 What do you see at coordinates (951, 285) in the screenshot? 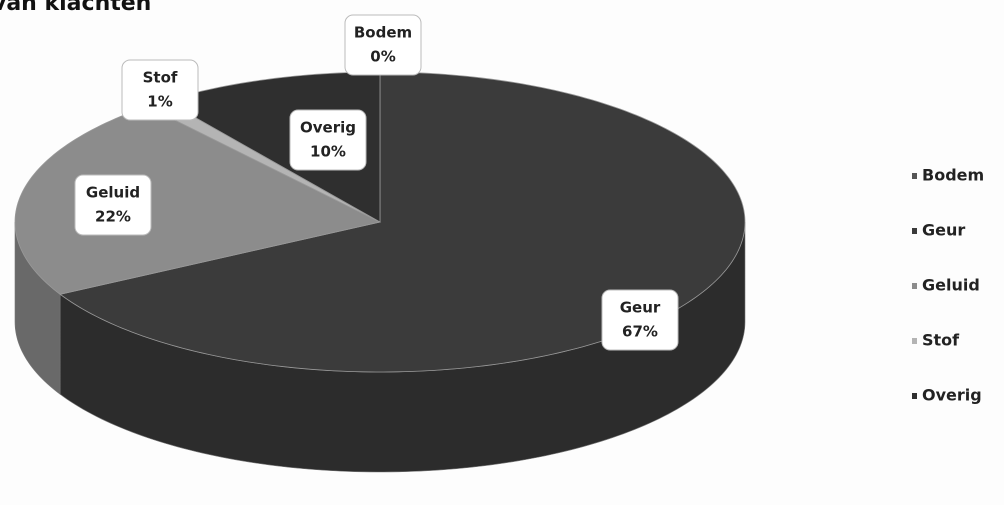
I see `legend-label: Geluid` at bounding box center [951, 285].